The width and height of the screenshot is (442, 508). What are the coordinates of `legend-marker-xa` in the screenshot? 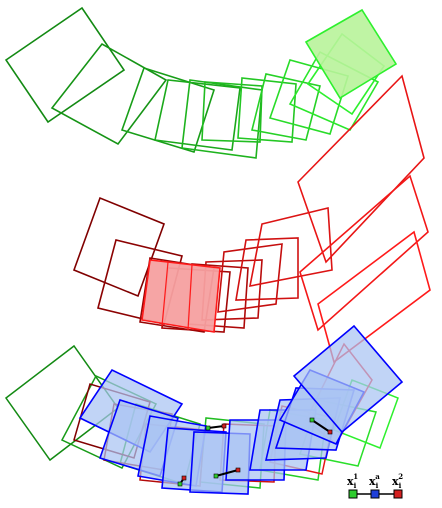 It's located at (375, 494).